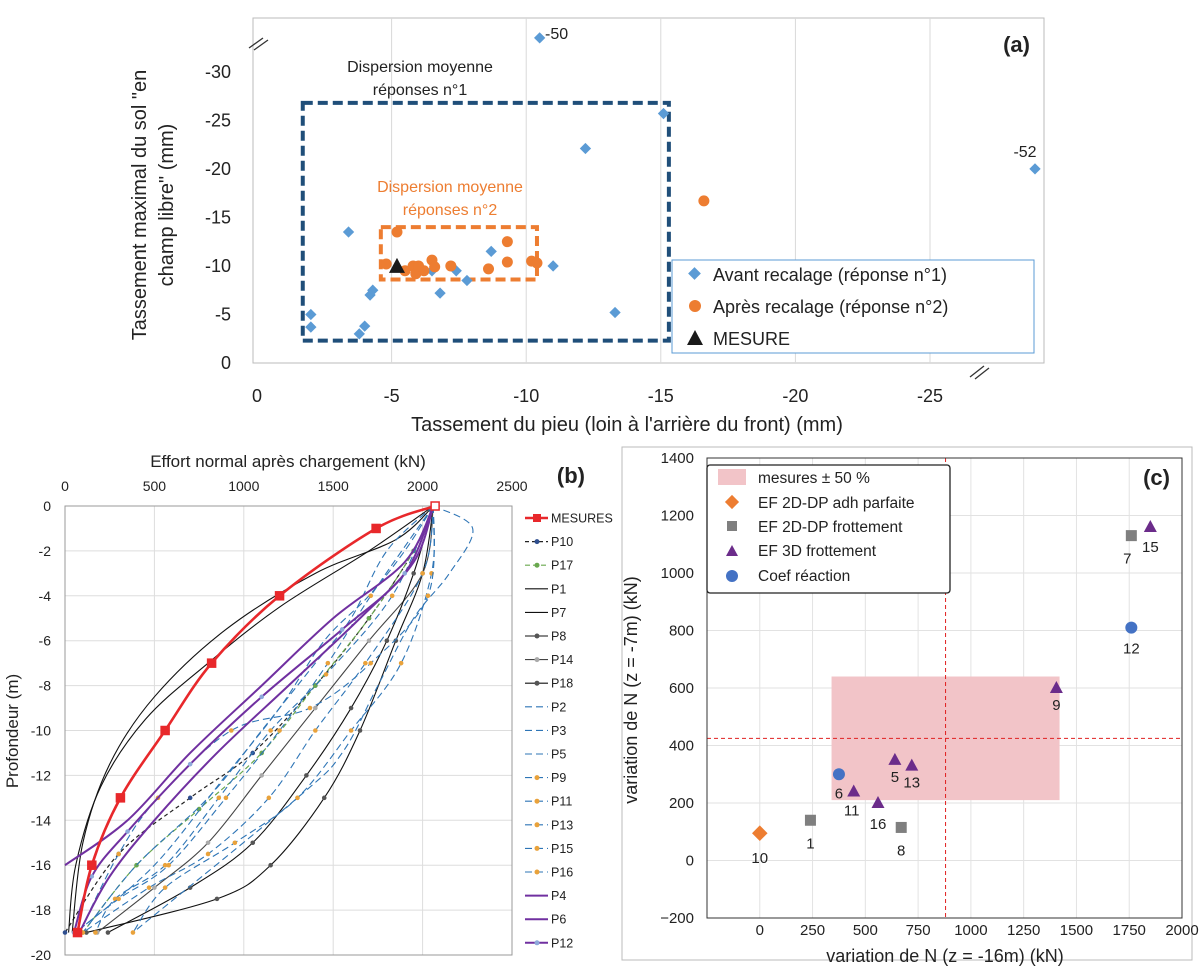  I want to click on b-y-tick-label: -14, so click(41, 820).